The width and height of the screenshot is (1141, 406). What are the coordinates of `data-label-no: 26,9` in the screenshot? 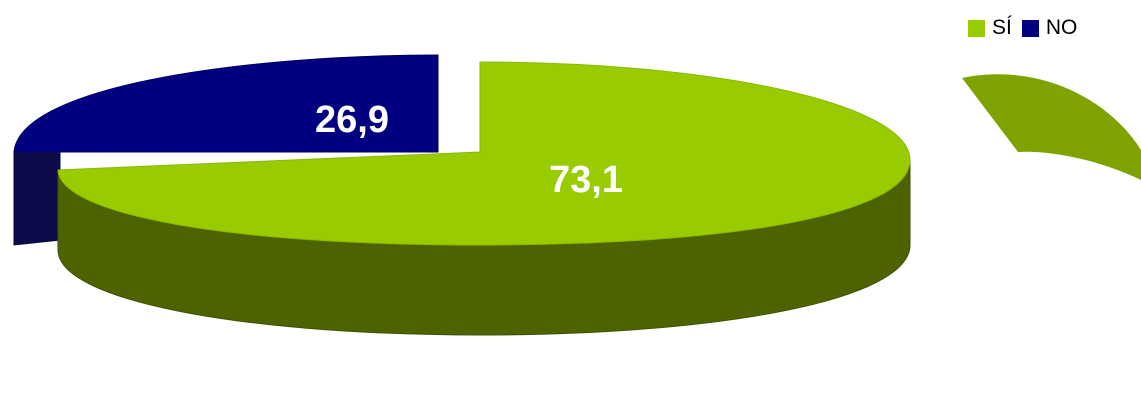 It's located at (352, 120).